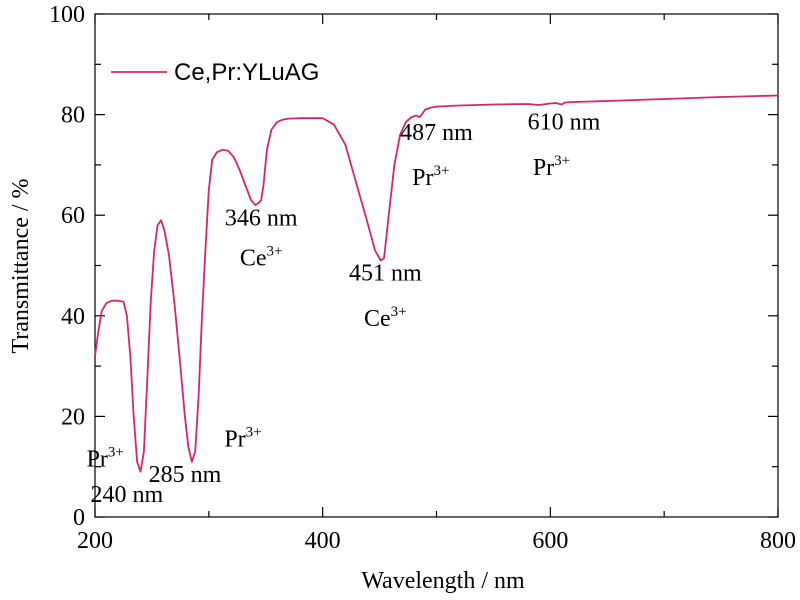 This screenshot has height=600, width=800. What do you see at coordinates (385, 274) in the screenshot?
I see `wavelength-annotation: 451 nm` at bounding box center [385, 274].